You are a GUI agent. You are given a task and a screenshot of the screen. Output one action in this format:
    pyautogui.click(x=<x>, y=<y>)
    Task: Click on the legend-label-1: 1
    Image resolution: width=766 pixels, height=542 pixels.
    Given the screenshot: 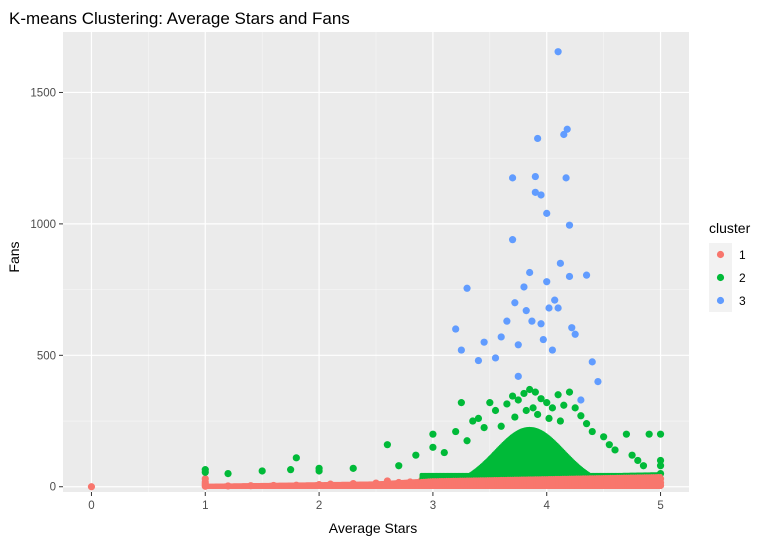 What is the action you would take?
    pyautogui.click(x=742, y=255)
    